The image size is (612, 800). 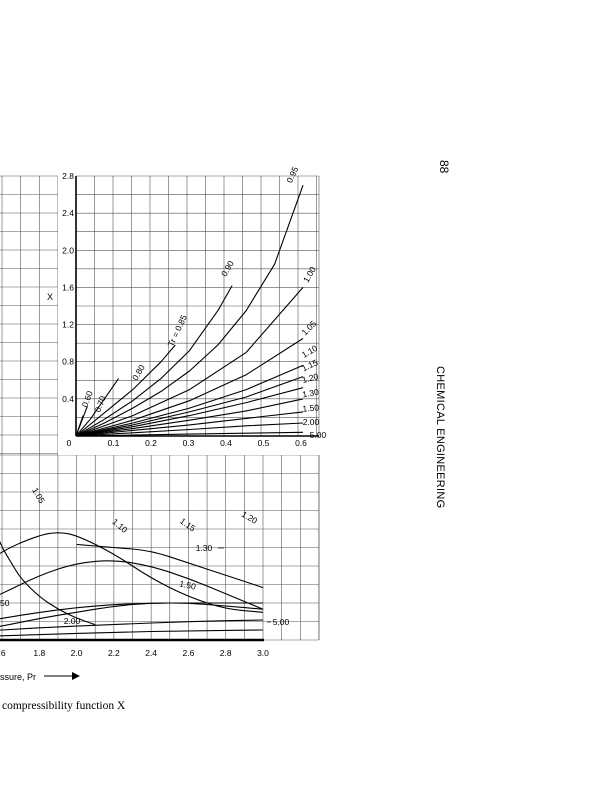 I want to click on figure-caption: compressibility function X, so click(x=64, y=706).